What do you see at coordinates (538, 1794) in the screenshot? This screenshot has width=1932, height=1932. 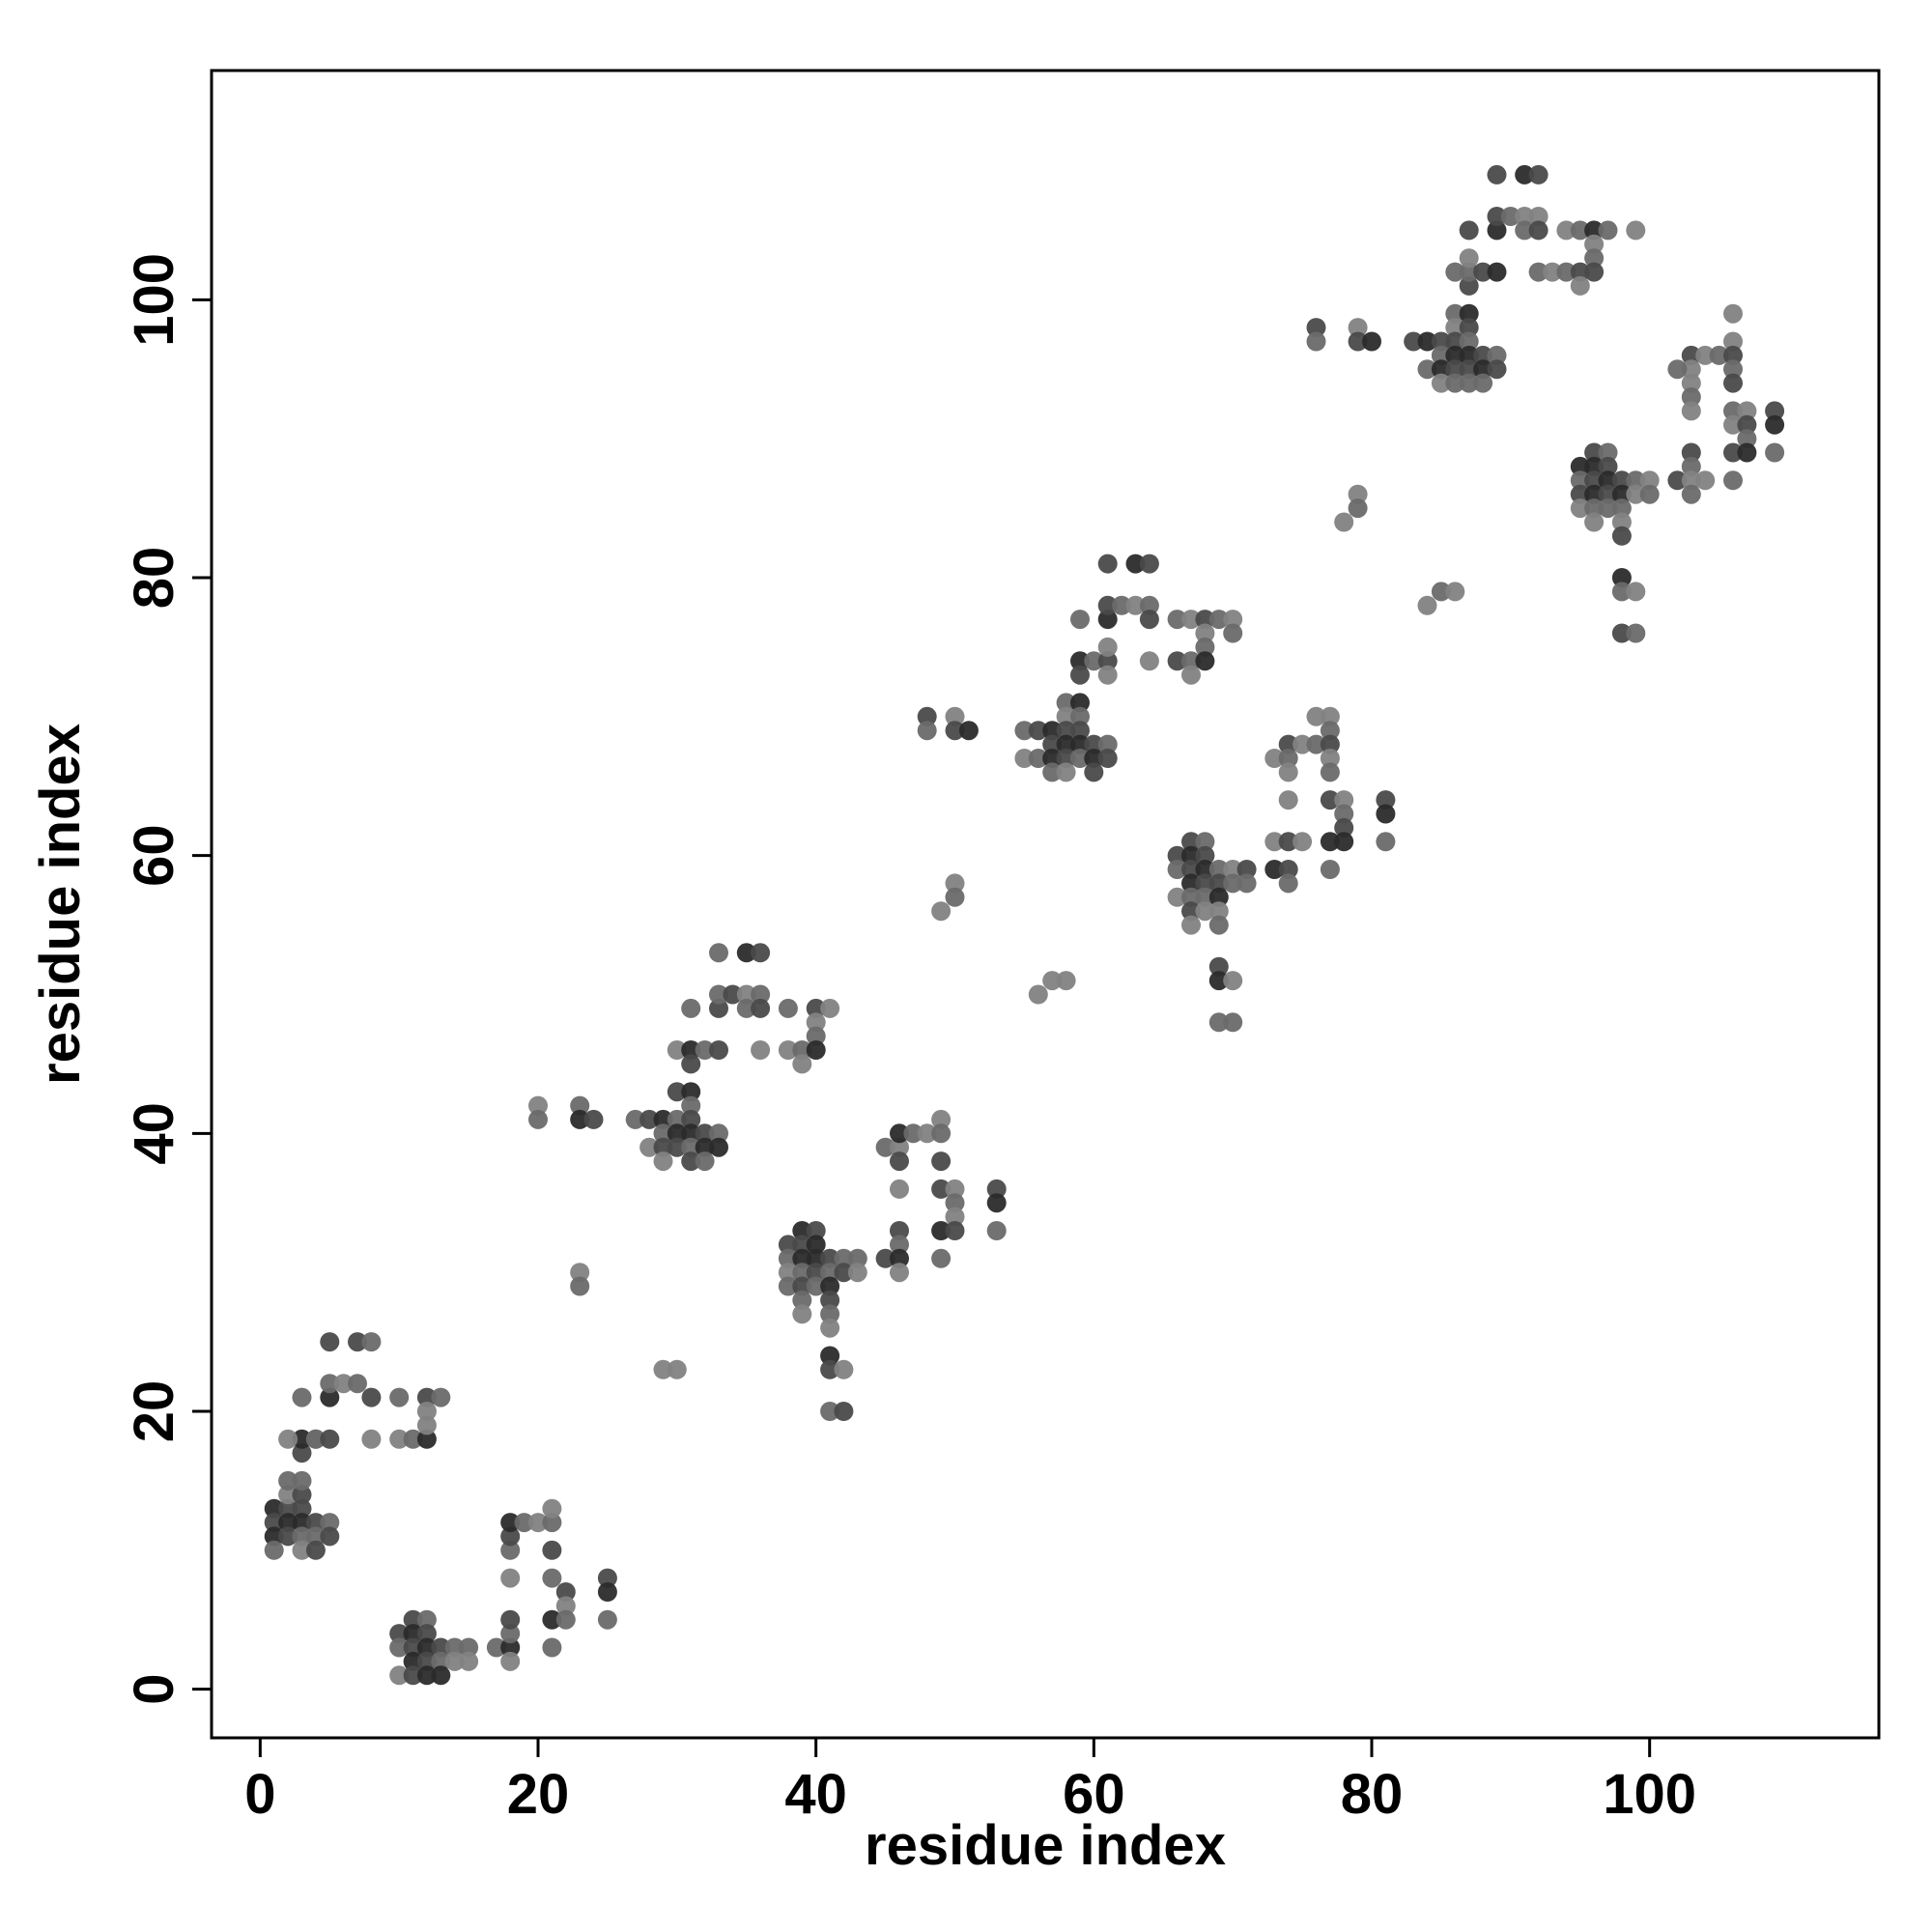 I see `x-tick-label: 20` at bounding box center [538, 1794].